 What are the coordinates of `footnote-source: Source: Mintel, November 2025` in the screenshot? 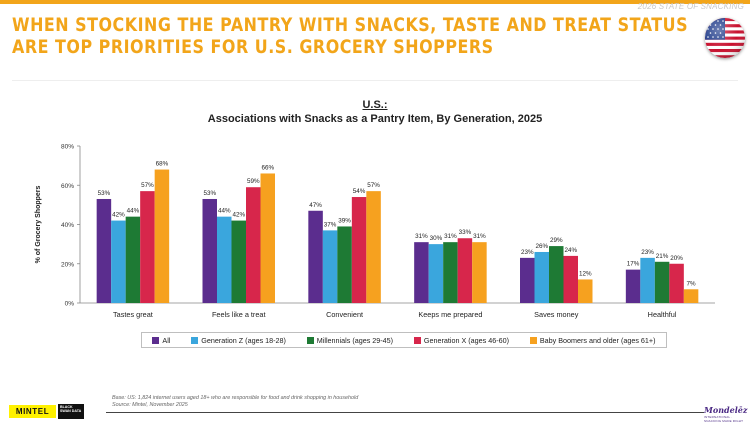 It's located at (150, 405).